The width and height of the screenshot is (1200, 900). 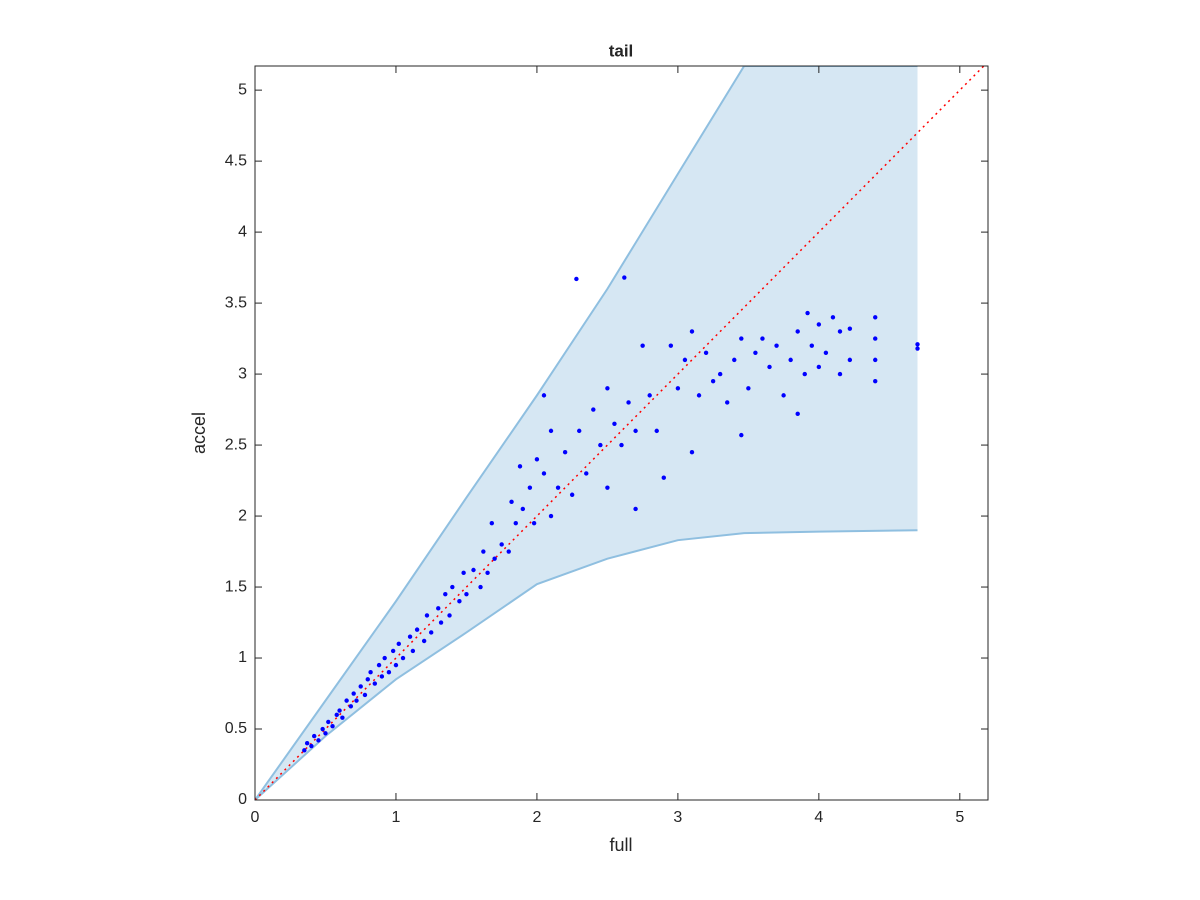 I want to click on x-tick-label: 4, so click(x=818, y=817).